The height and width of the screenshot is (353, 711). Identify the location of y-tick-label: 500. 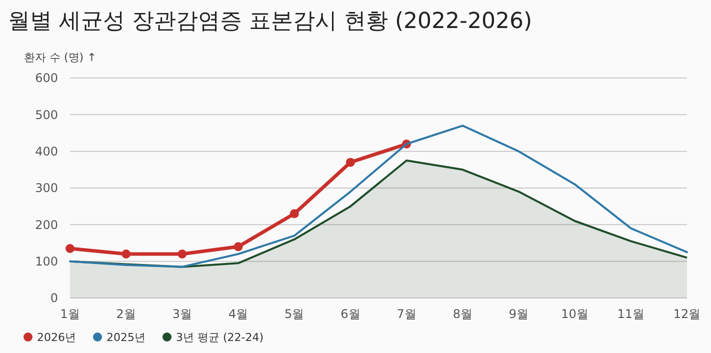
(46, 115).